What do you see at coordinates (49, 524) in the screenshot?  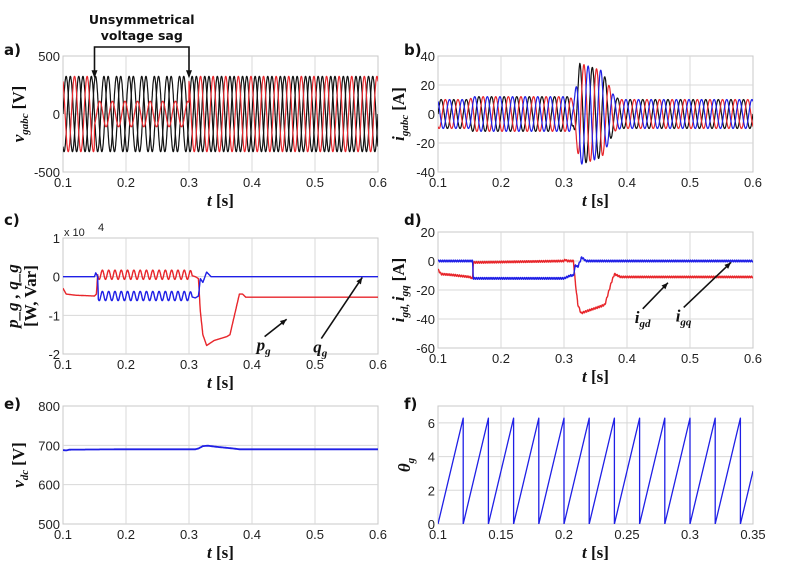 I see `y-tick-label: 500` at bounding box center [49, 524].